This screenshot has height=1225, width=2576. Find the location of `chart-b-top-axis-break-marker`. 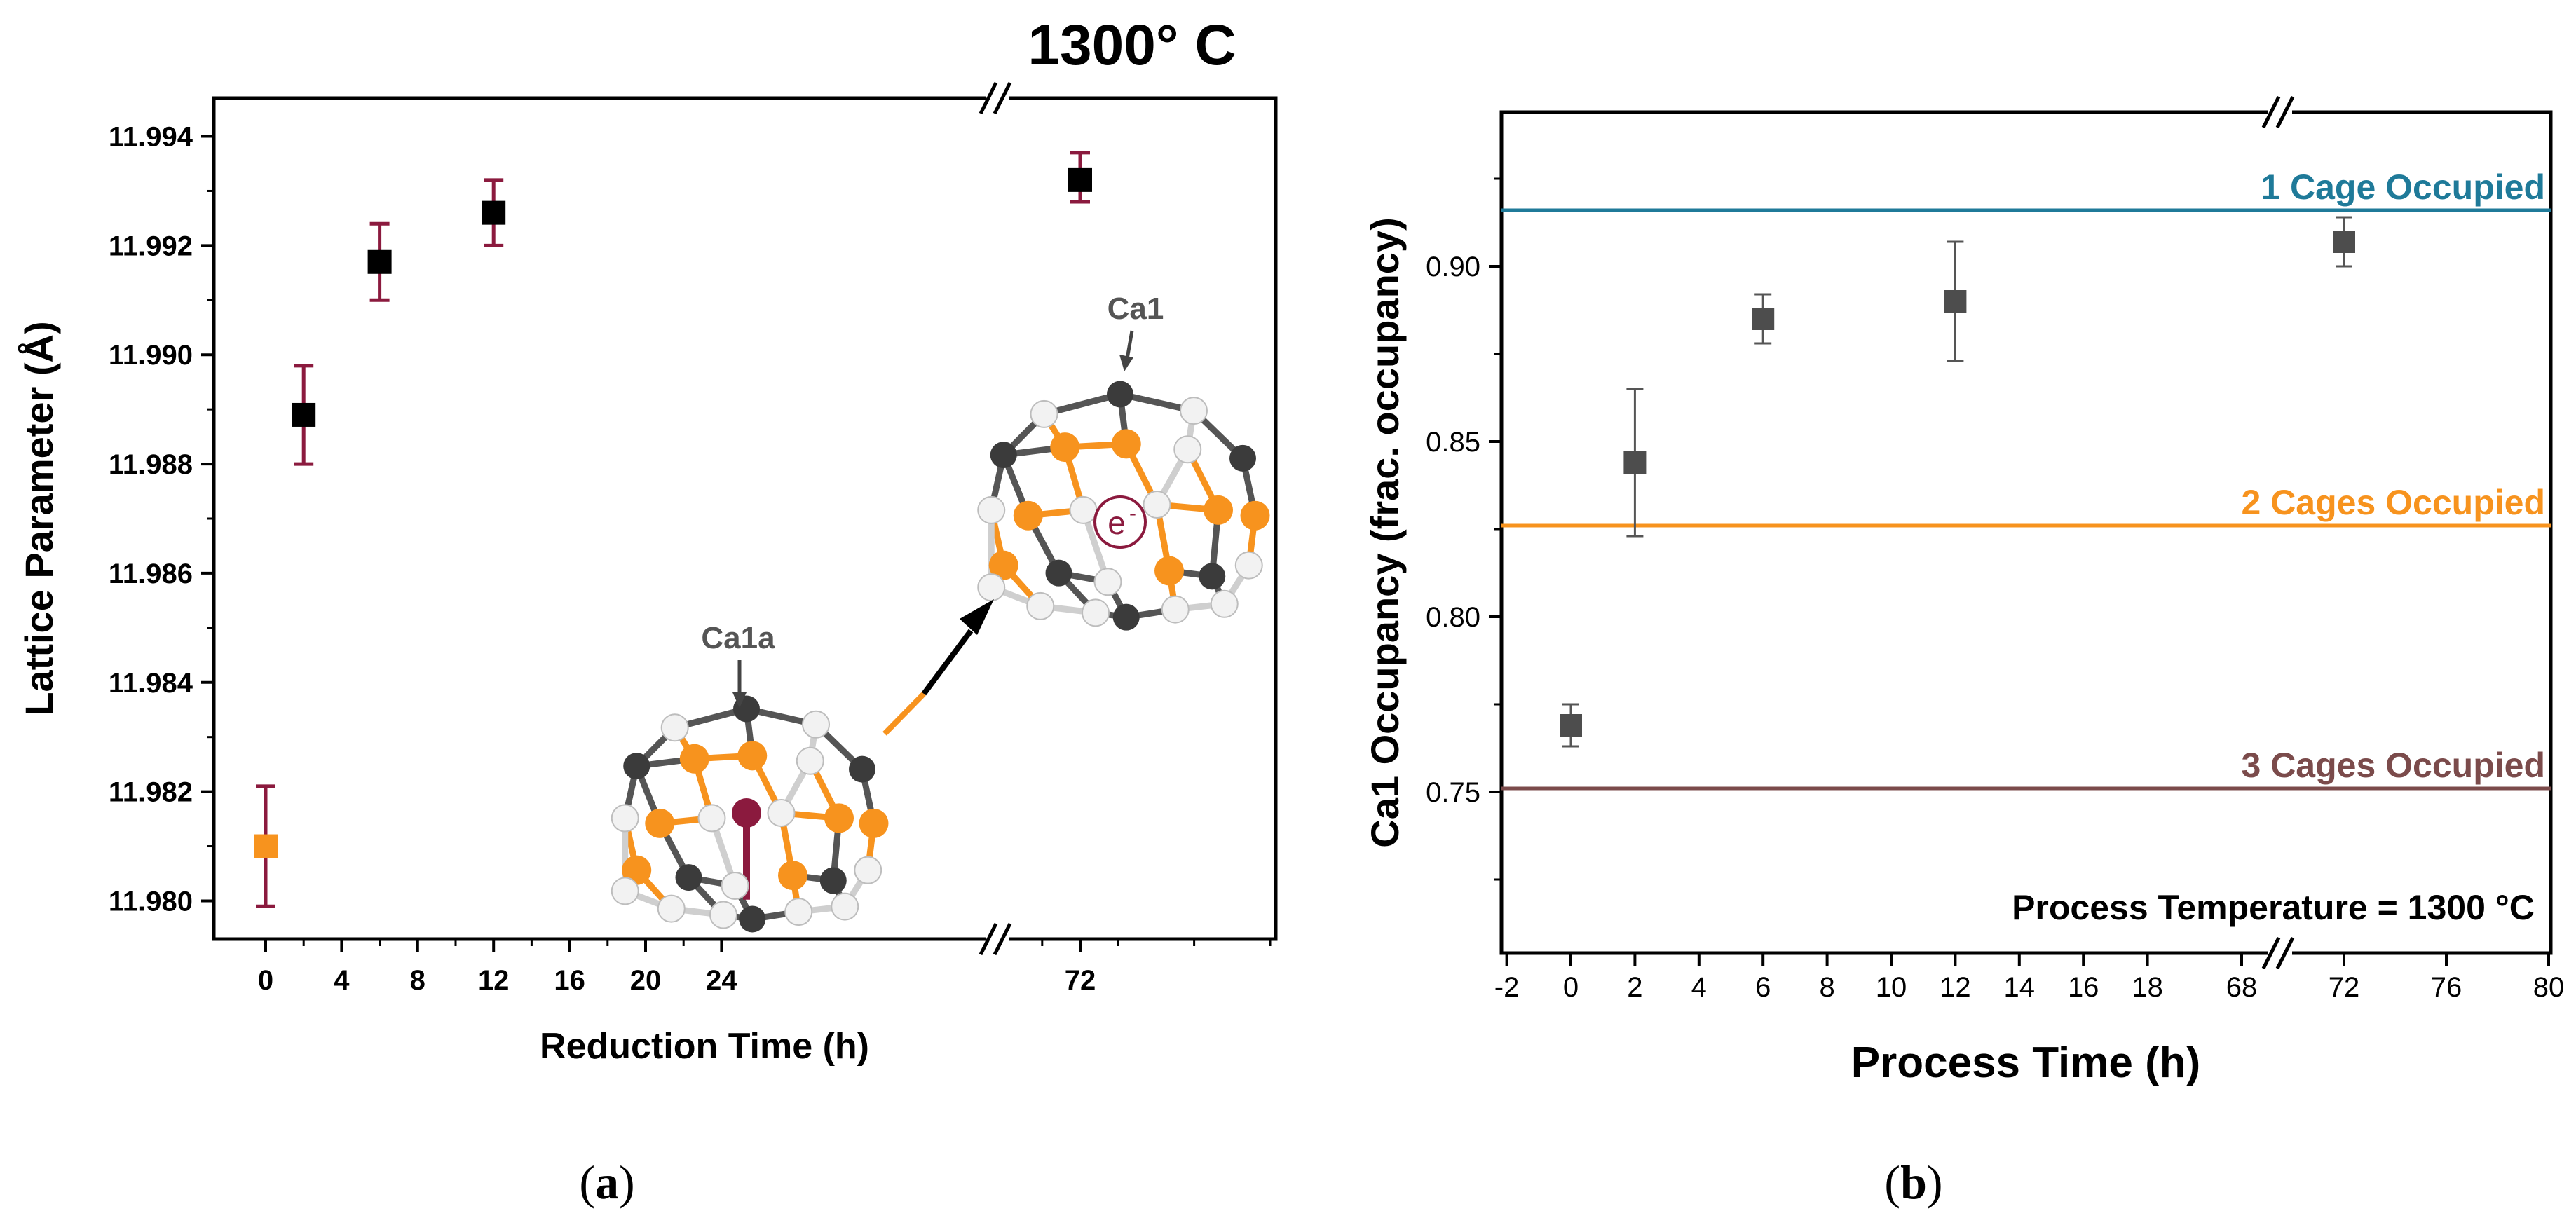

chart-b-top-axis-break-marker is located at coordinates (2278, 112).